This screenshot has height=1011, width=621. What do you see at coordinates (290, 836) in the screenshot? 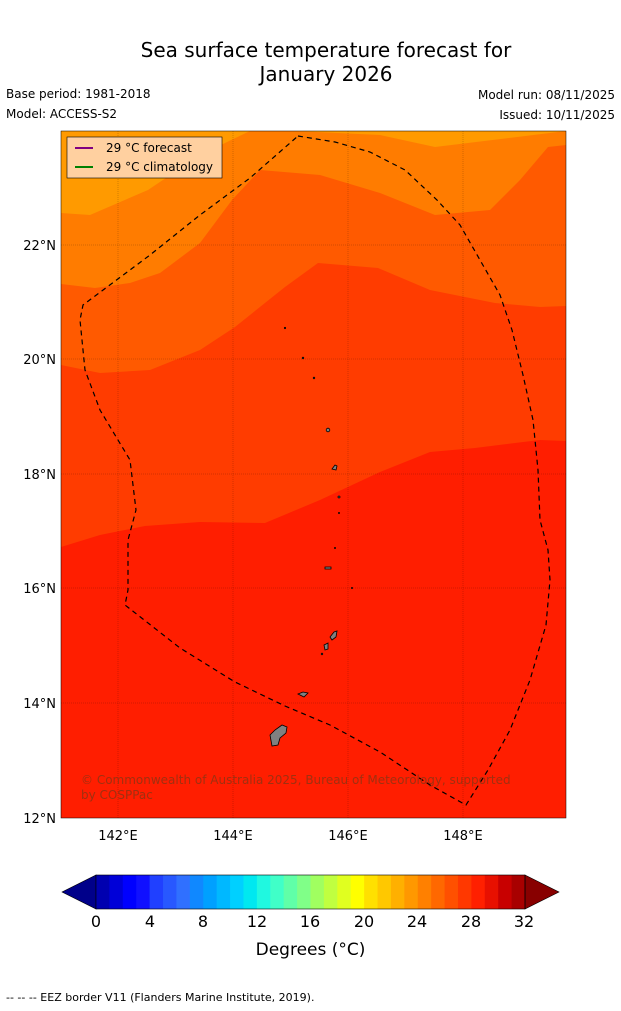
I see `lon-axis: 142°E 144°E 146°E 148°E` at bounding box center [290, 836].